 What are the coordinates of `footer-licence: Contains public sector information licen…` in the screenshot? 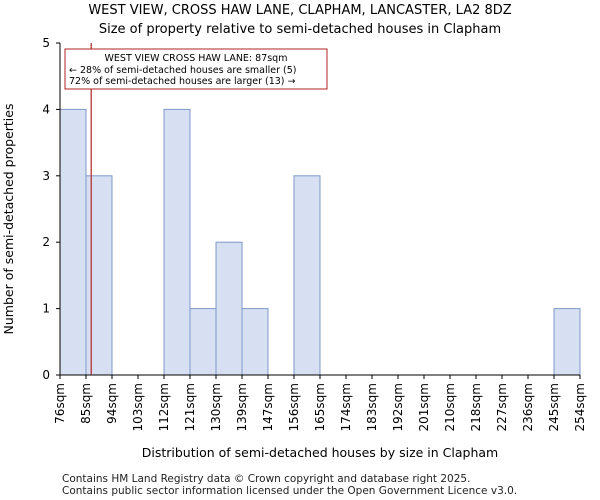 It's located at (290, 491).